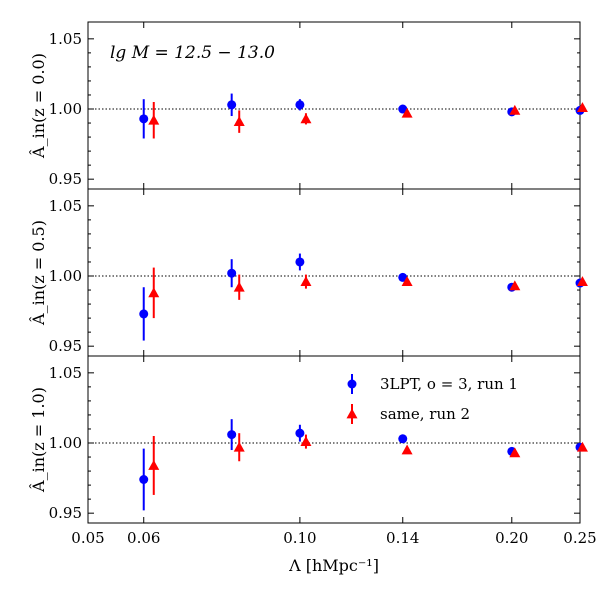 Image resolution: width=600 pixels, height=600 pixels. Describe the element at coordinates (143, 538) in the screenshot. I see `x-tick-label: 0.06` at that location.